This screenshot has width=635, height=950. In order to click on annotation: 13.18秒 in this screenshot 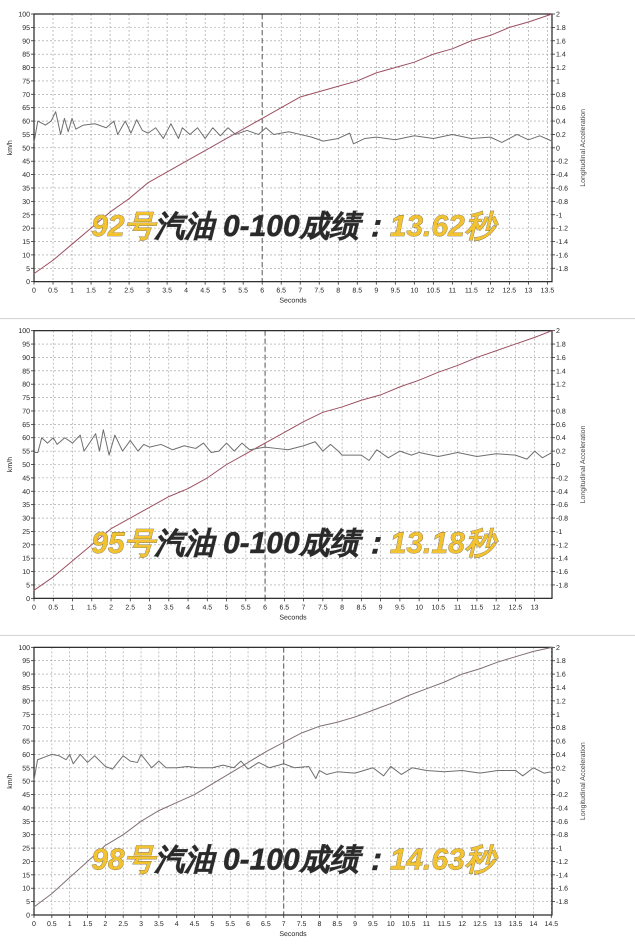, I will do `click(444, 543)`.